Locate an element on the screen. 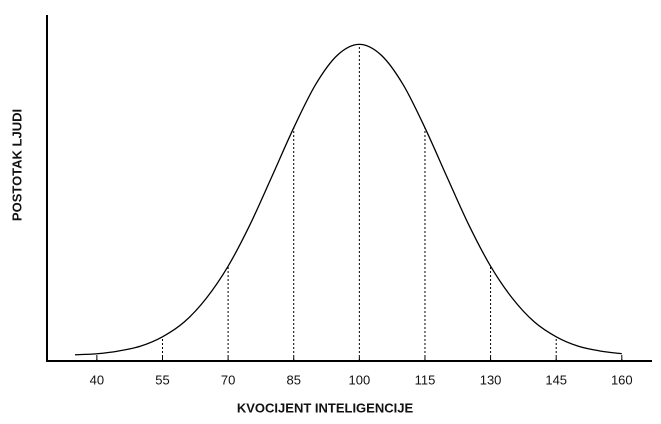 This screenshot has height=424, width=661. x-tick-label: 115 is located at coordinates (425, 379).